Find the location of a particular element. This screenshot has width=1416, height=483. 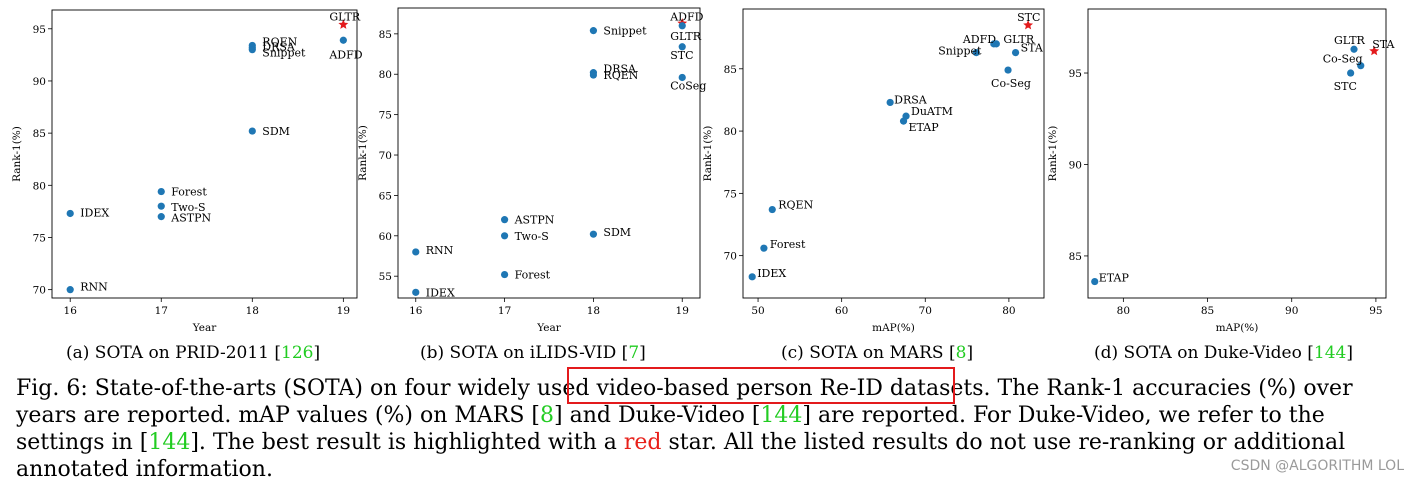

point-label: DuATM is located at coordinates (932, 111).